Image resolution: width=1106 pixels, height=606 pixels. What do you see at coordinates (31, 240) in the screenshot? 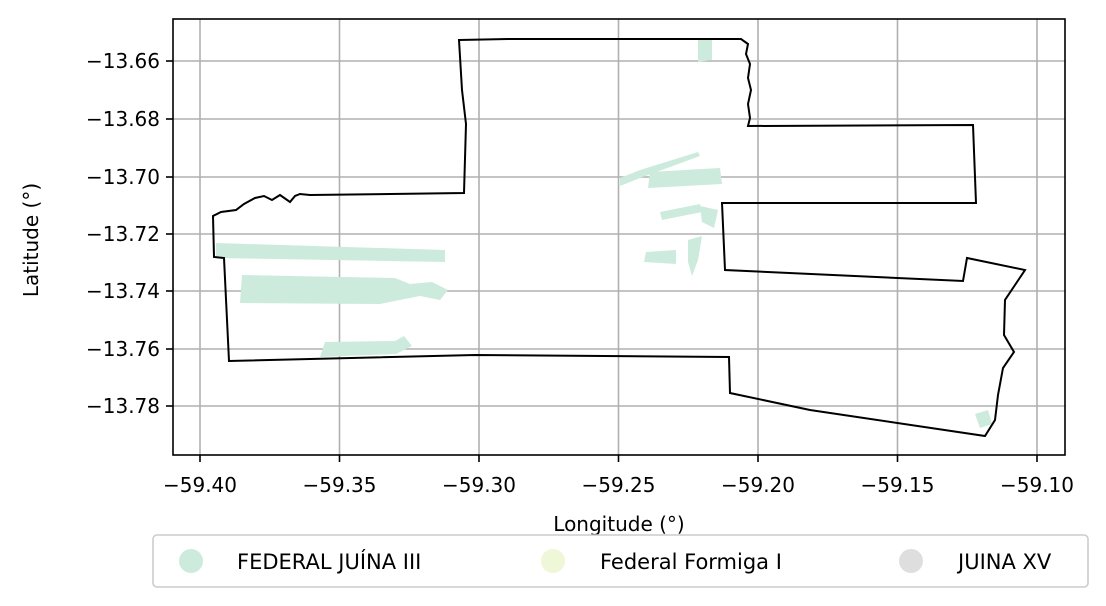
I see `y-axis-label: Latitude (°)` at bounding box center [31, 240].